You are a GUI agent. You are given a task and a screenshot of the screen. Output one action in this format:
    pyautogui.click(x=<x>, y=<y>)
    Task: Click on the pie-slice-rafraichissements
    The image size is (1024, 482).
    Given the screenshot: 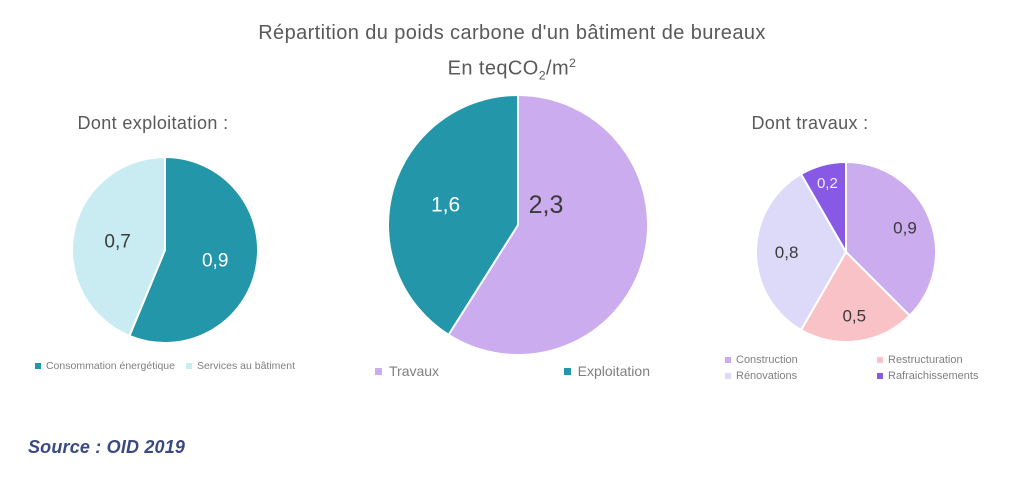 What is the action you would take?
    pyautogui.click(x=823, y=207)
    